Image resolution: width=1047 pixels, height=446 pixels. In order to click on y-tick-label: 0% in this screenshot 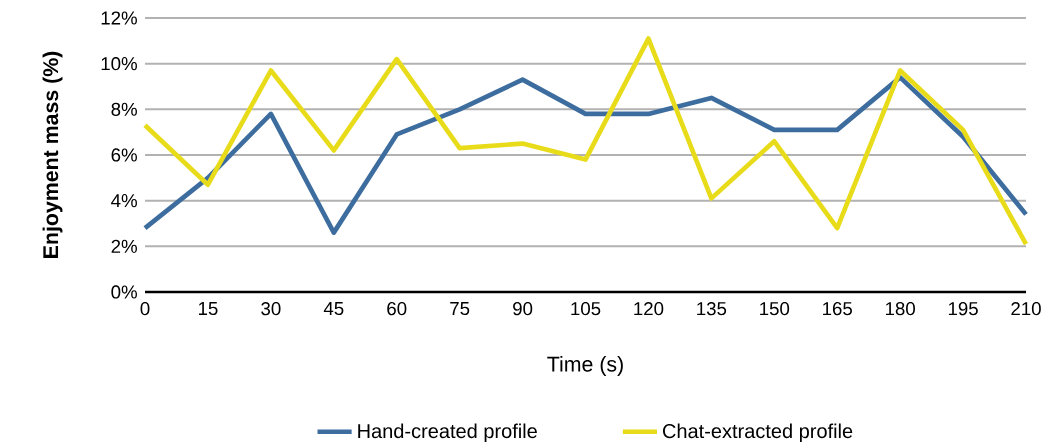, I will do `click(124, 292)`.